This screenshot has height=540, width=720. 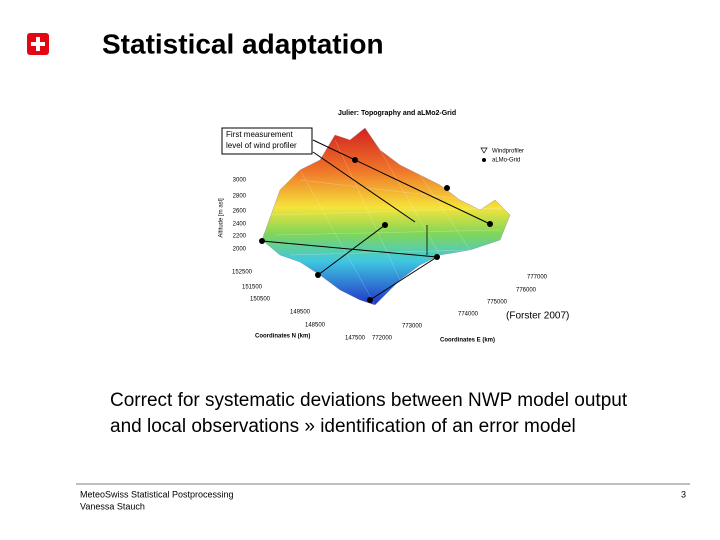 I want to click on swiss-logo, so click(x=38, y=44).